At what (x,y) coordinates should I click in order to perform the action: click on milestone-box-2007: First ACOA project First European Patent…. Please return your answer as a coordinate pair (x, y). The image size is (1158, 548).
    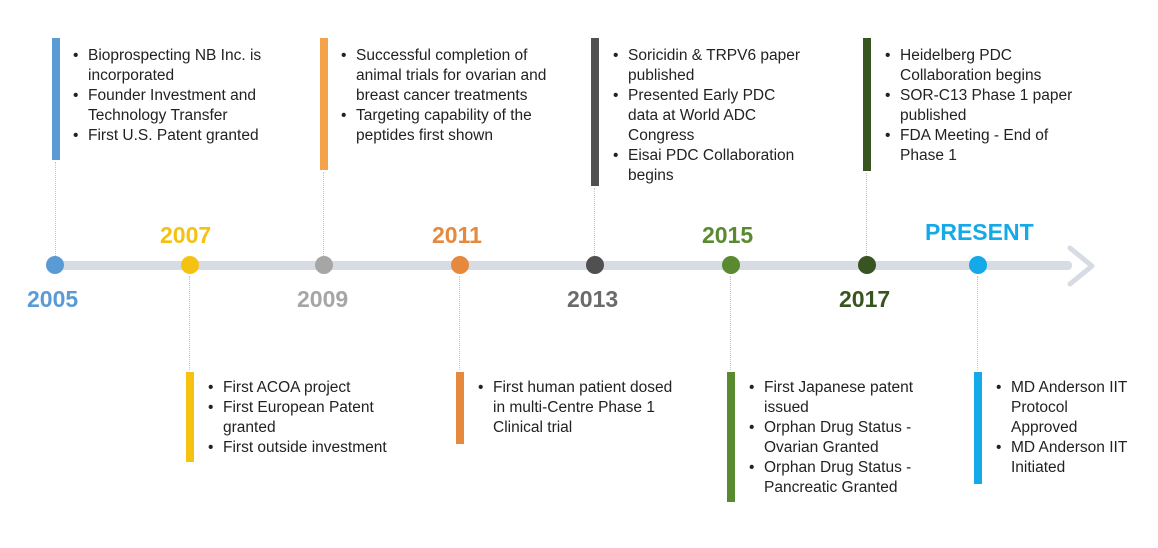
    Looking at the image, I should click on (307, 418).